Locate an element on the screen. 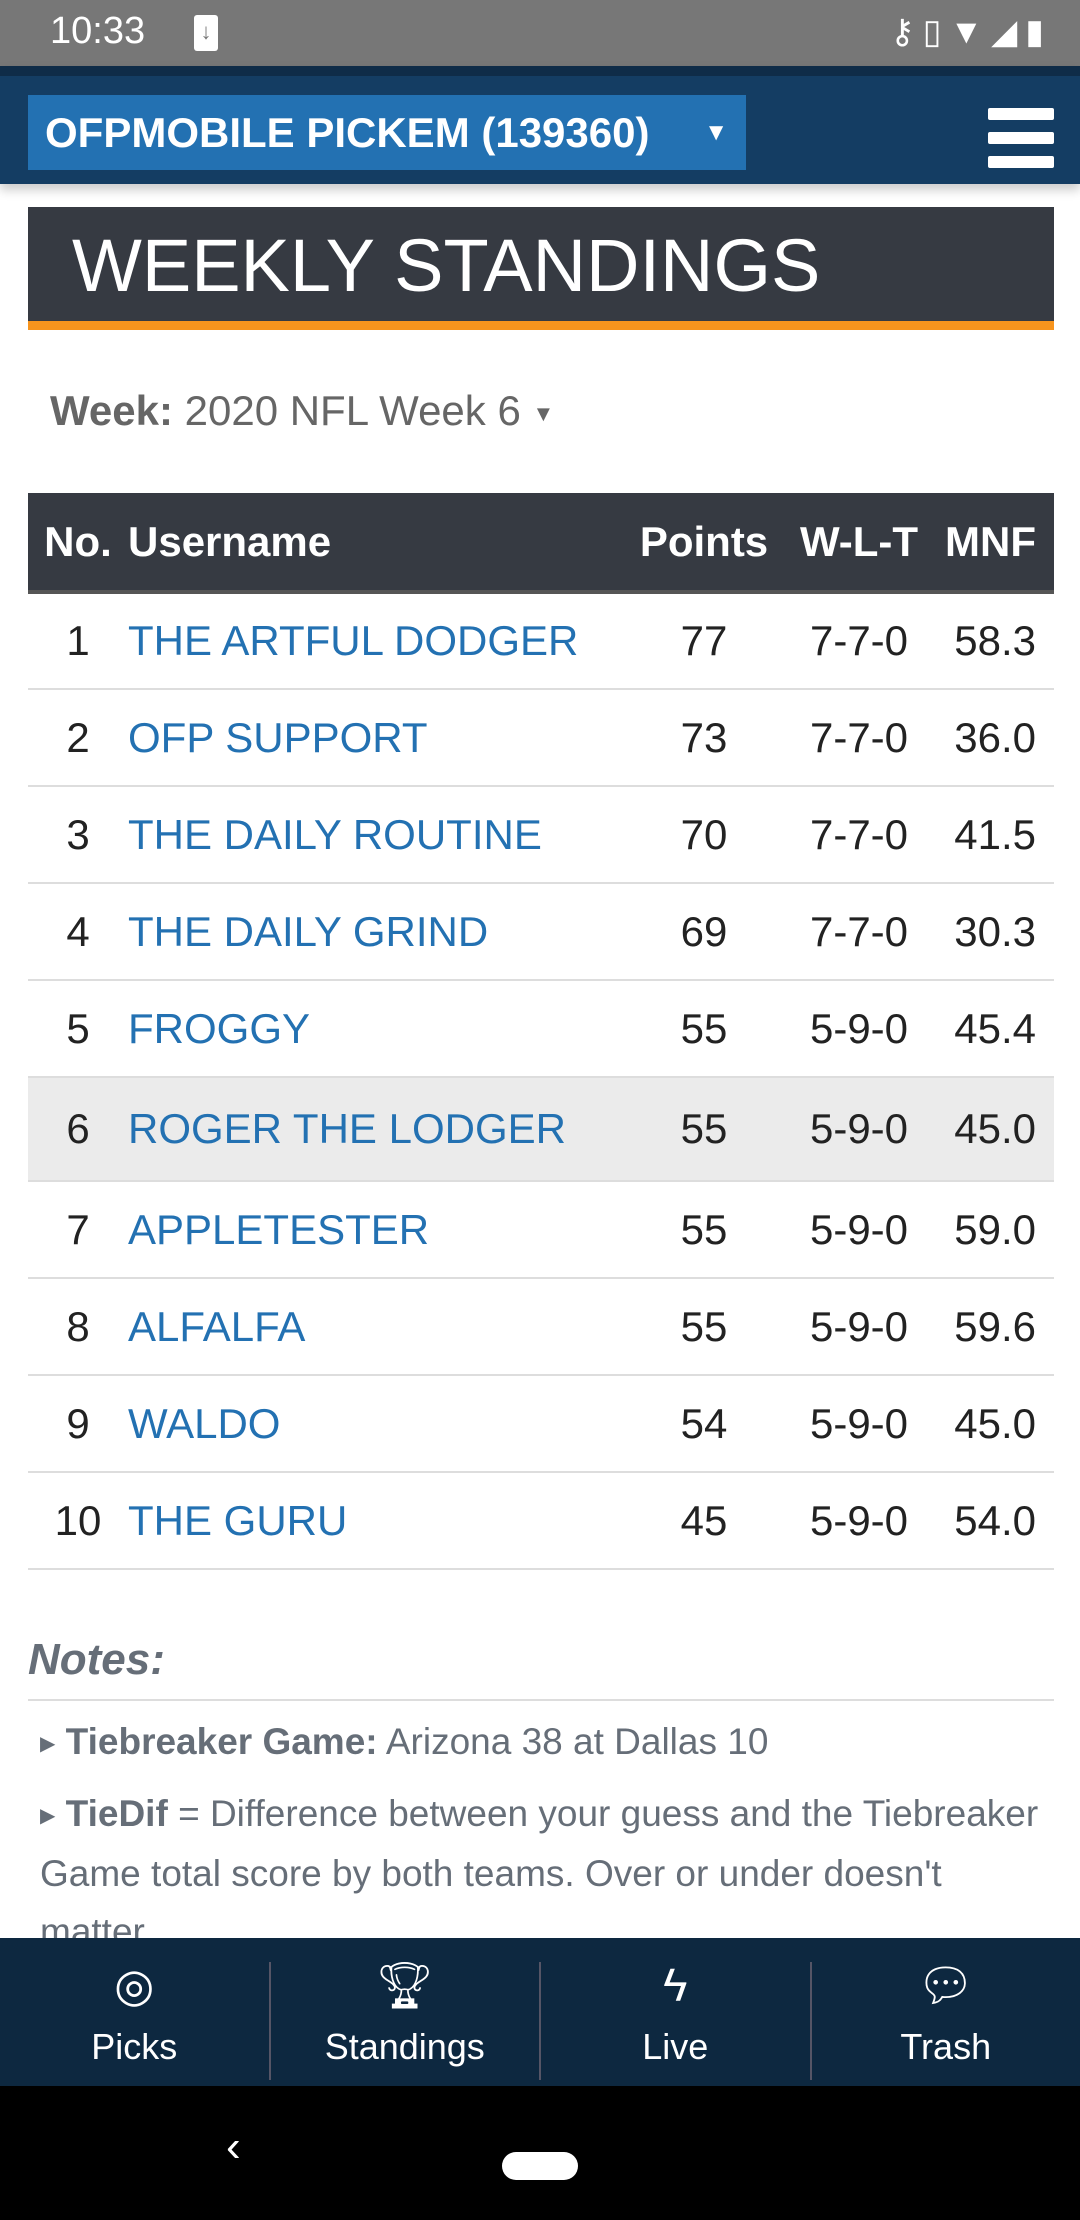  username-link: THE GURU is located at coordinates (378, 1521).